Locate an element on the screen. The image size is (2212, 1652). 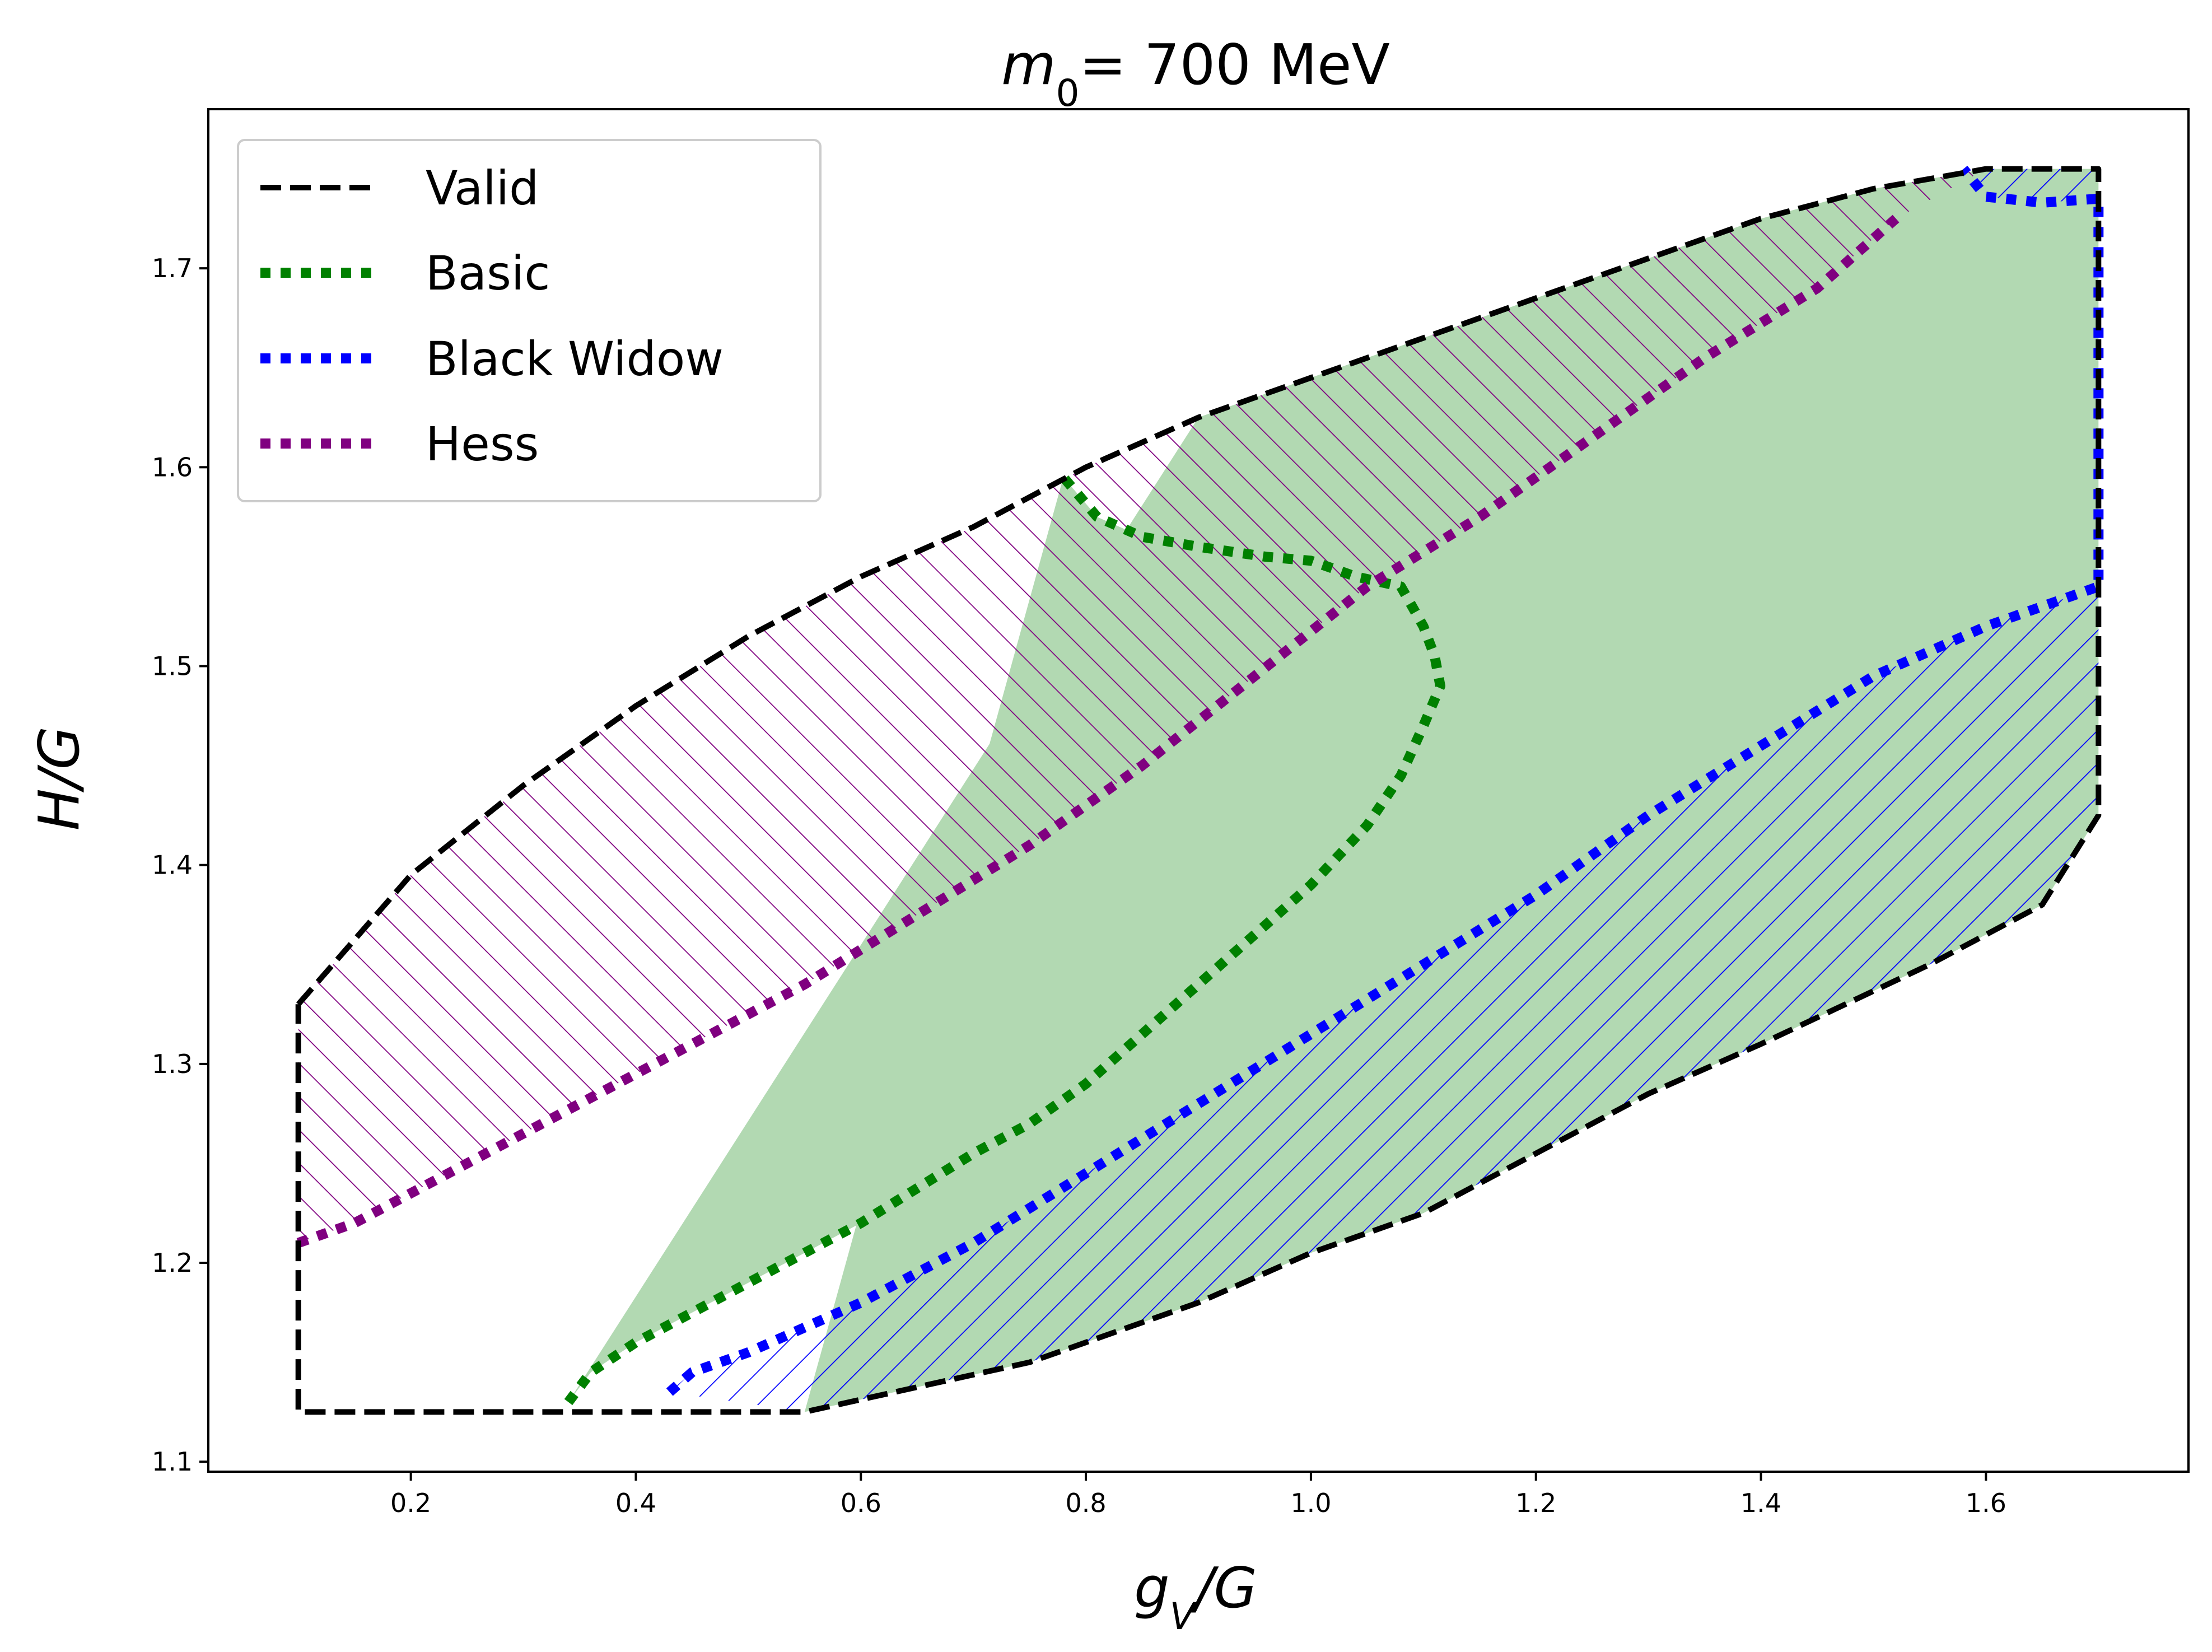
legend-label-hess: Hess is located at coordinates (483, 445).